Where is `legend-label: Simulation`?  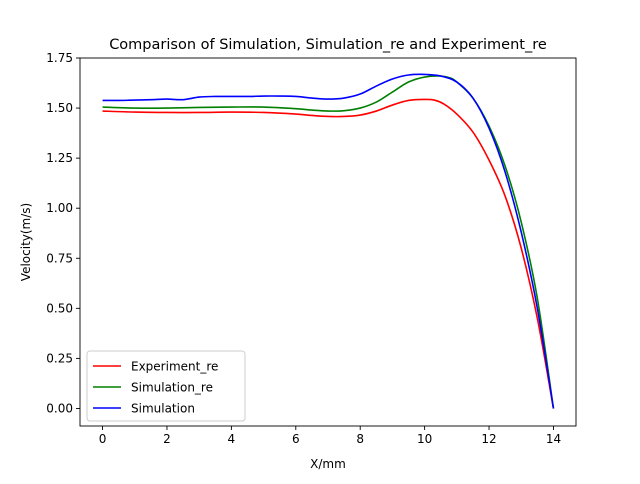
legend-label: Simulation is located at coordinates (163, 409).